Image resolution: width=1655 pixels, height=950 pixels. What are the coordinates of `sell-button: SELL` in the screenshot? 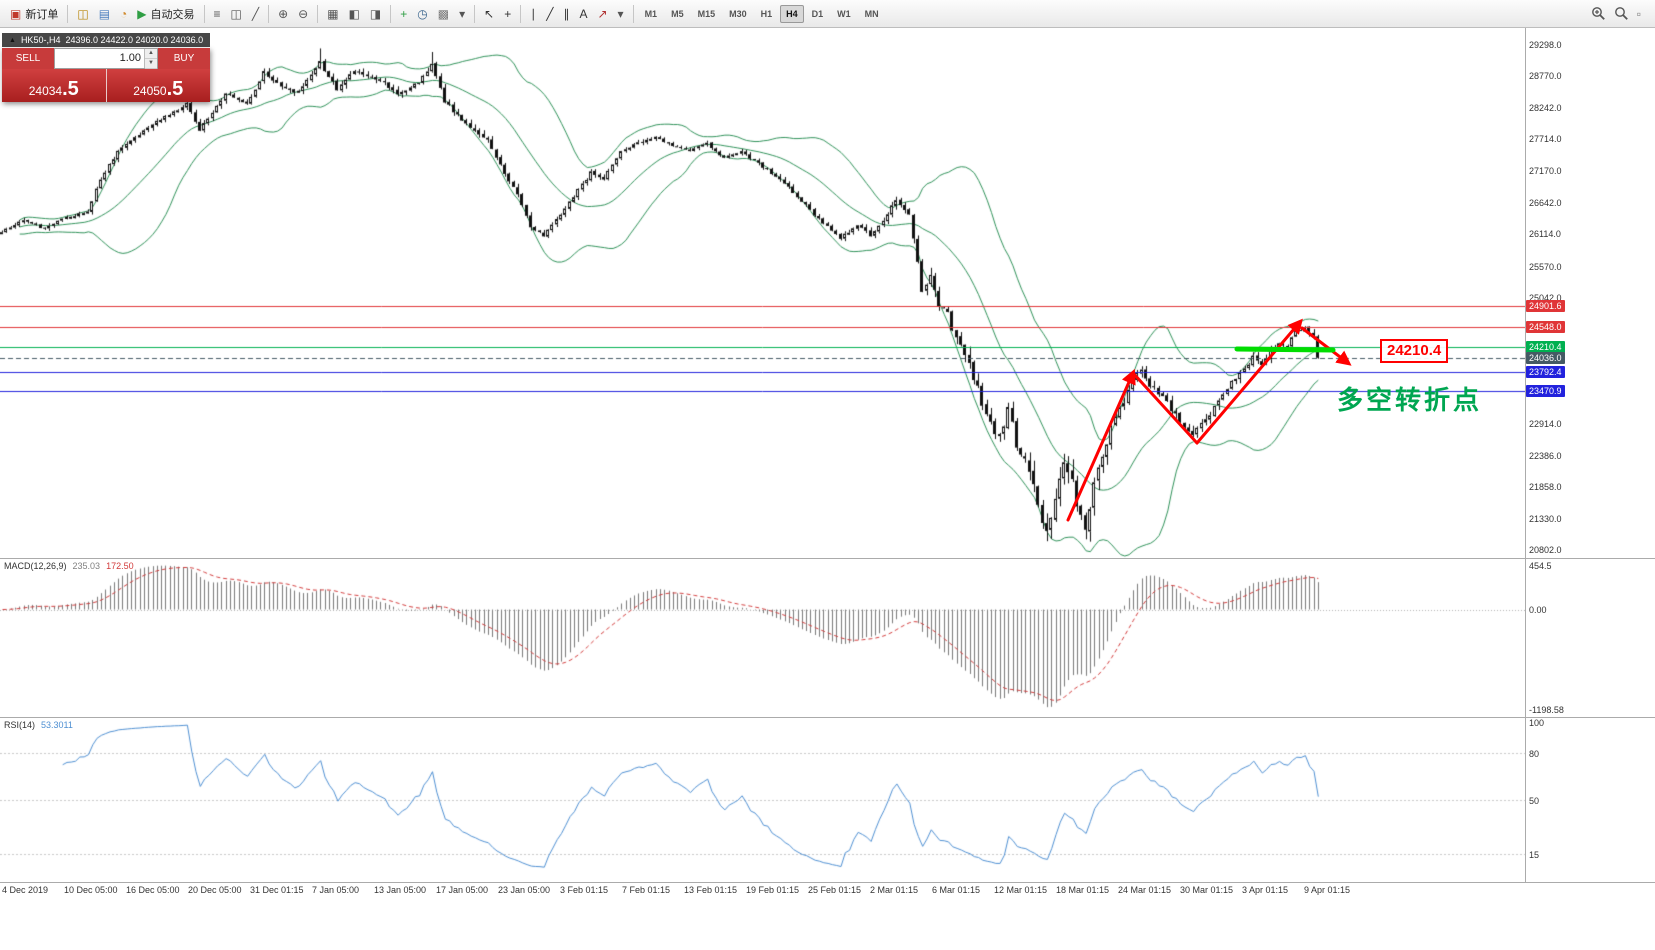 It's located at (28, 58).